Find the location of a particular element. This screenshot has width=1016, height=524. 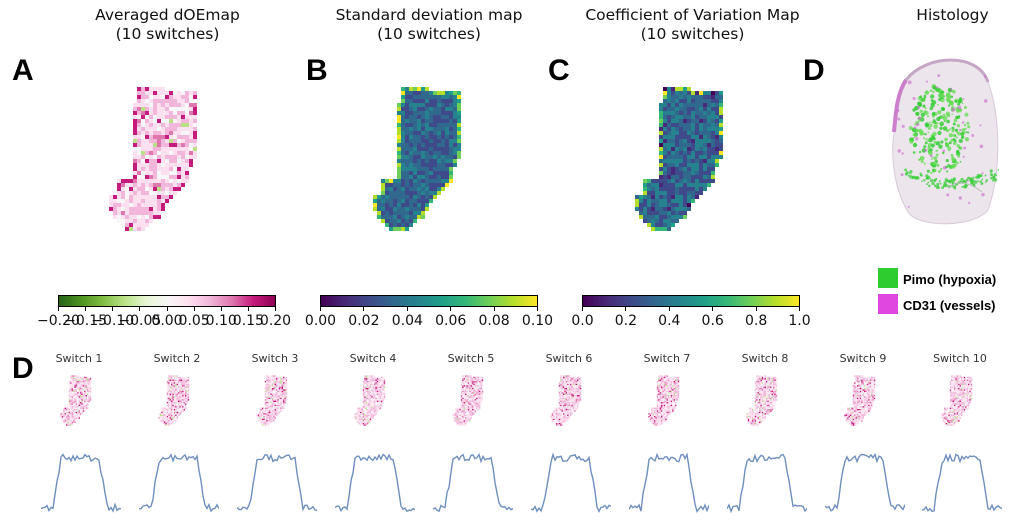

histology-image is located at coordinates (946, 141).